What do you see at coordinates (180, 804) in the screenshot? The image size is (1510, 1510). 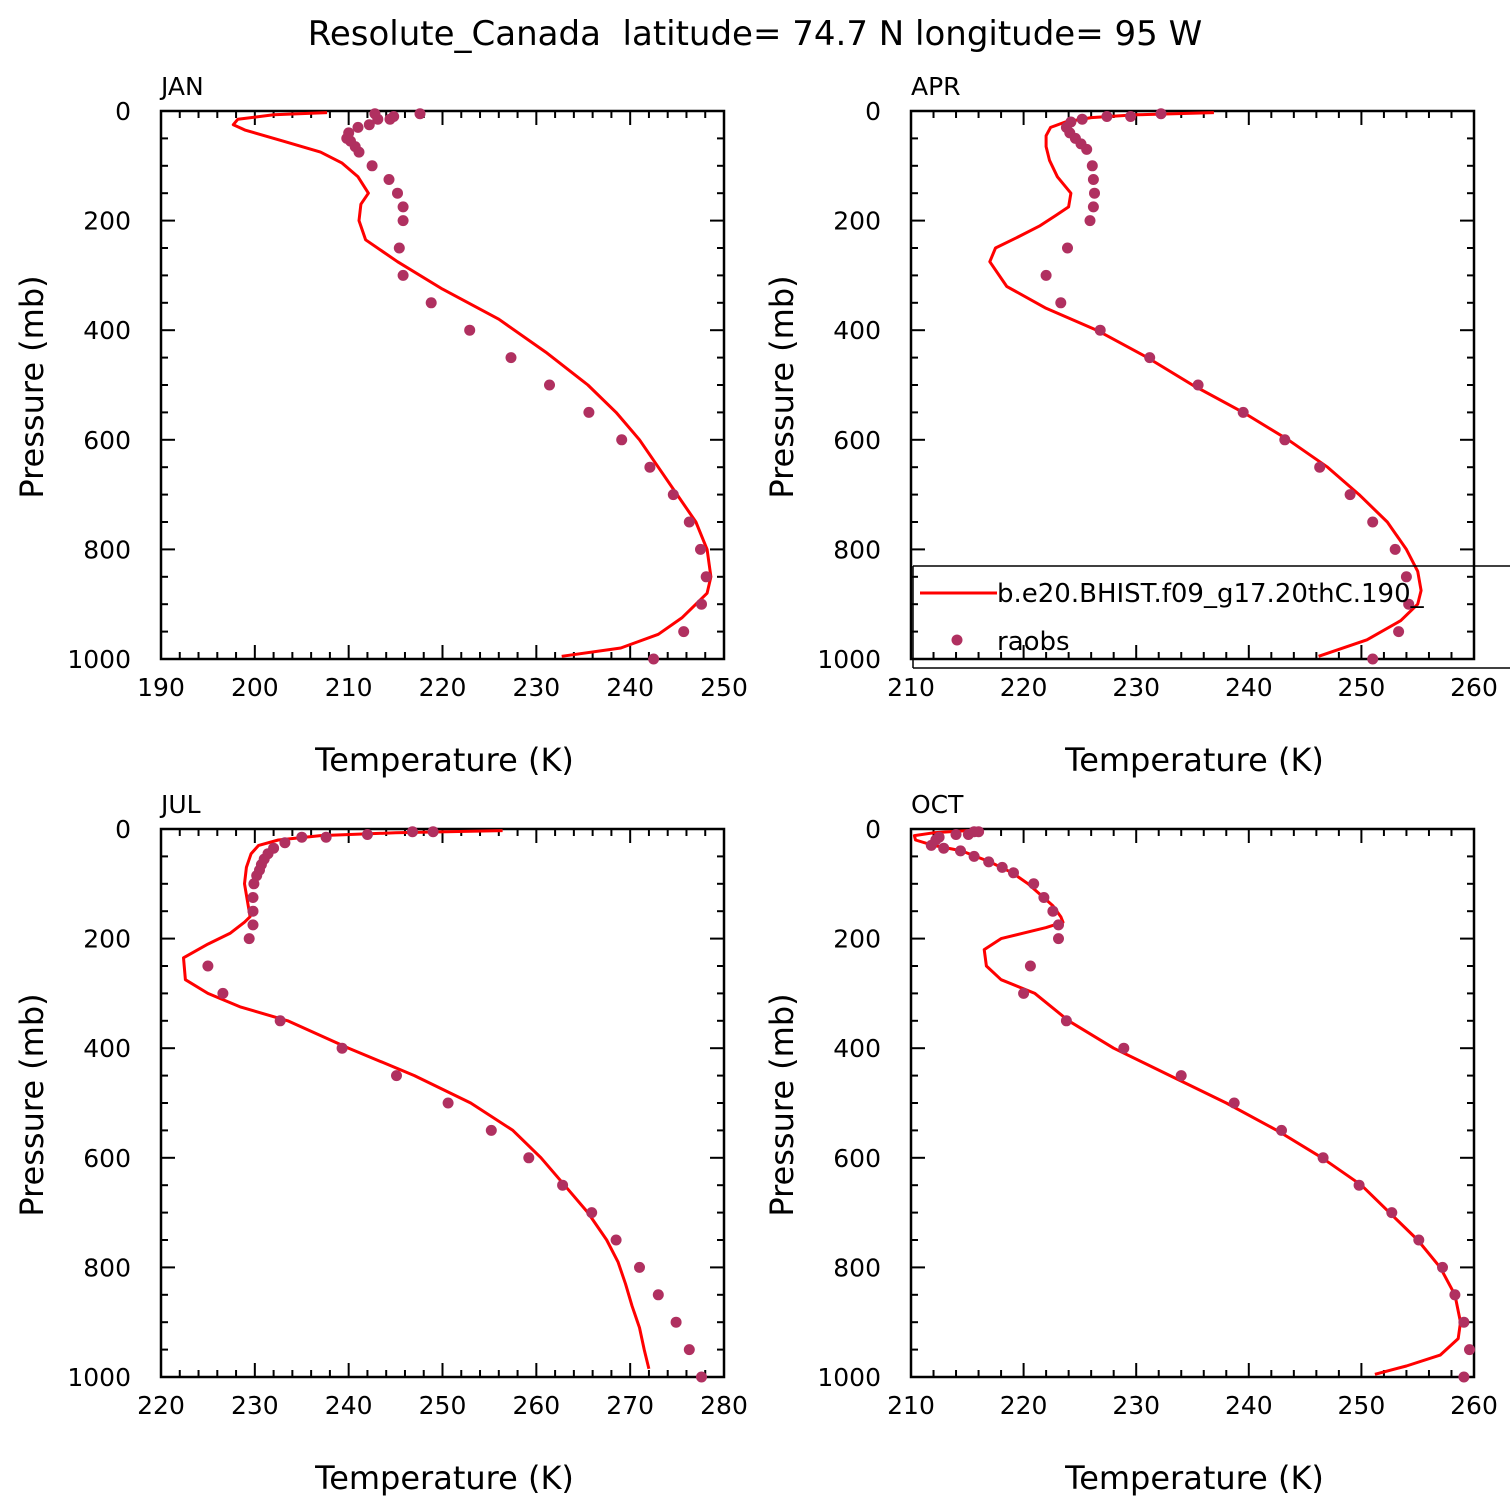 I see `panel-label: JUL` at bounding box center [180, 804].